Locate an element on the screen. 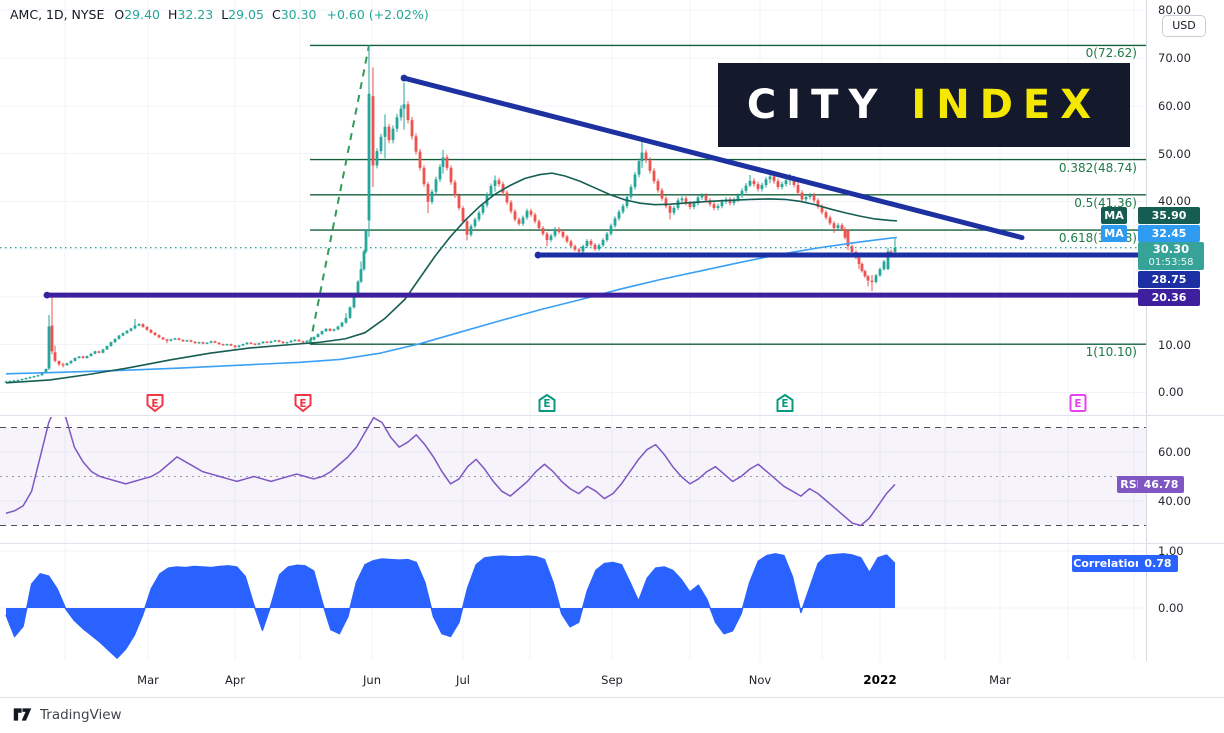  rsi-tick: 60.00 is located at coordinates (1174, 452).